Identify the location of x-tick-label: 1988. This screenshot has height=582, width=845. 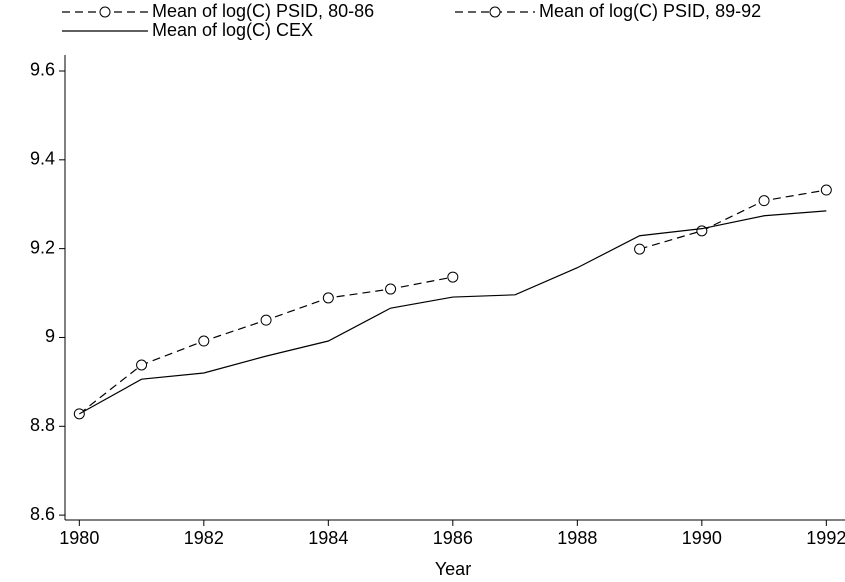
(577, 538).